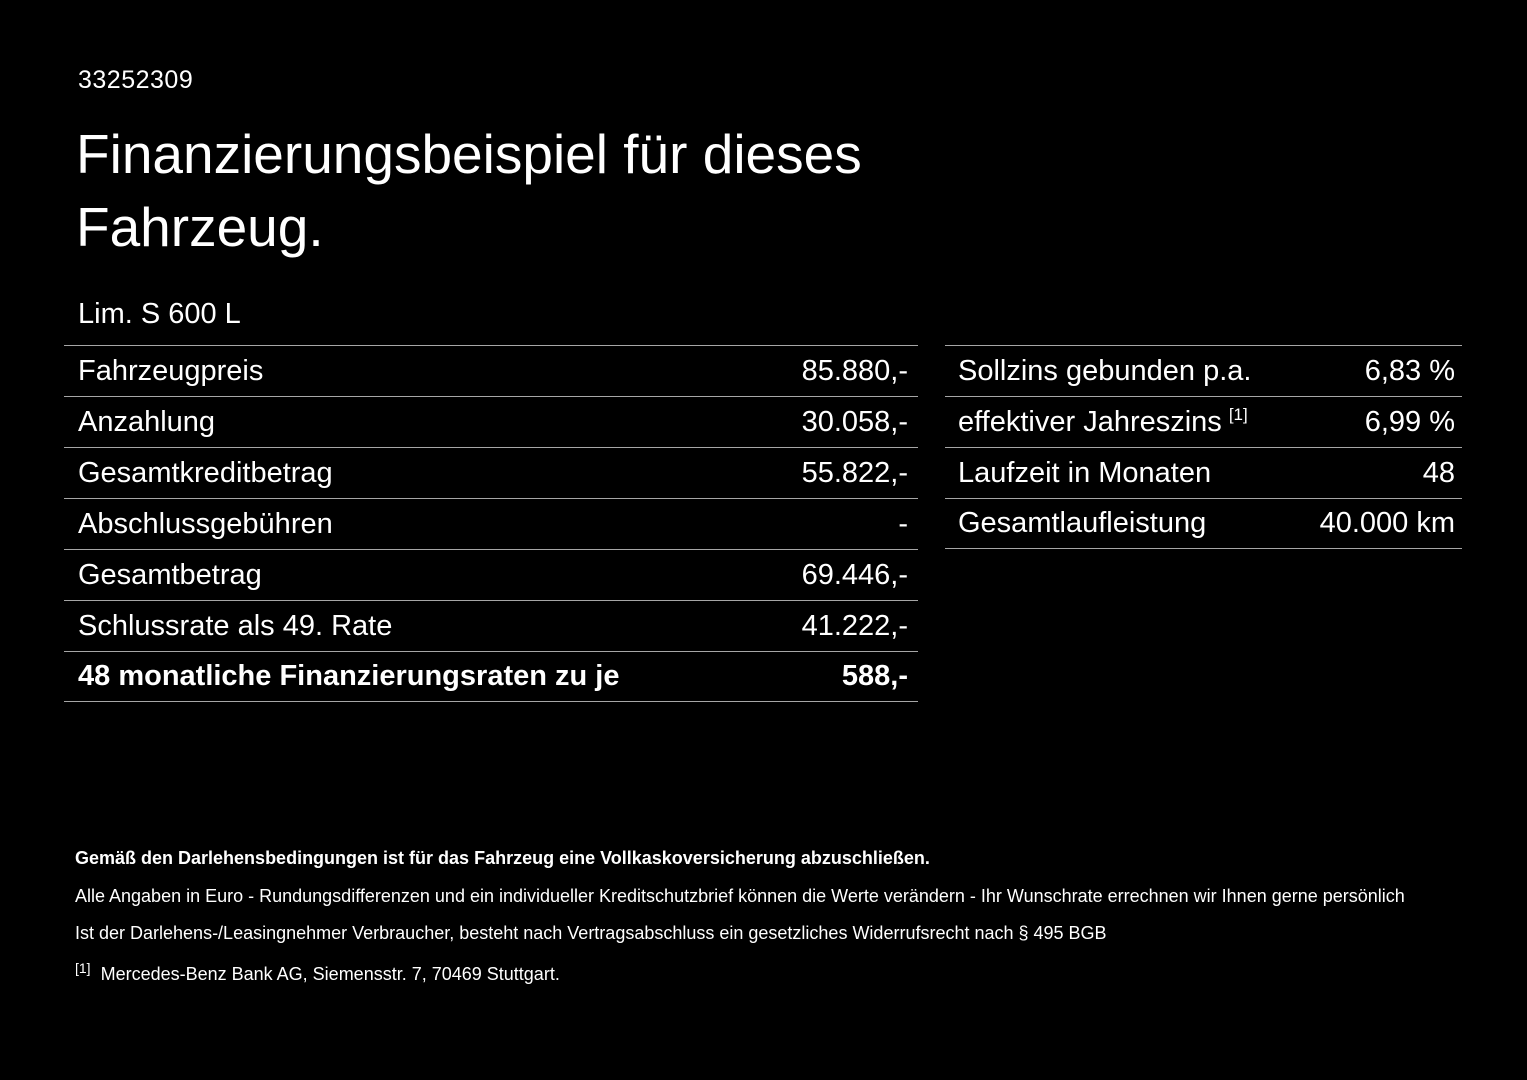 This screenshot has width=1527, height=1080. I want to click on row-value: 40.000 km, so click(1387, 523).